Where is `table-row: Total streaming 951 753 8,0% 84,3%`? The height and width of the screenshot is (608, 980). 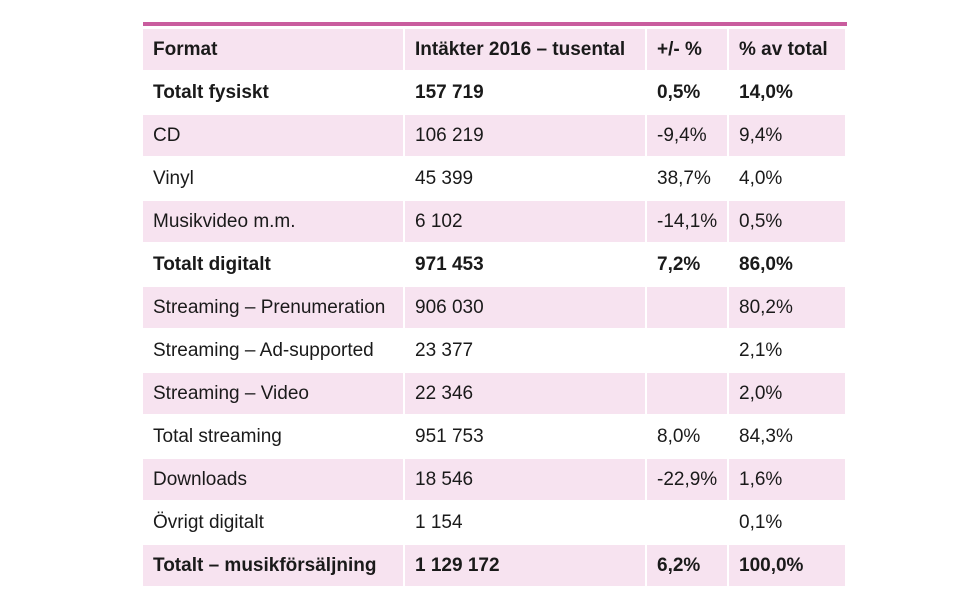
table-row: Total streaming 951 753 8,0% 84,3% is located at coordinates (494, 437).